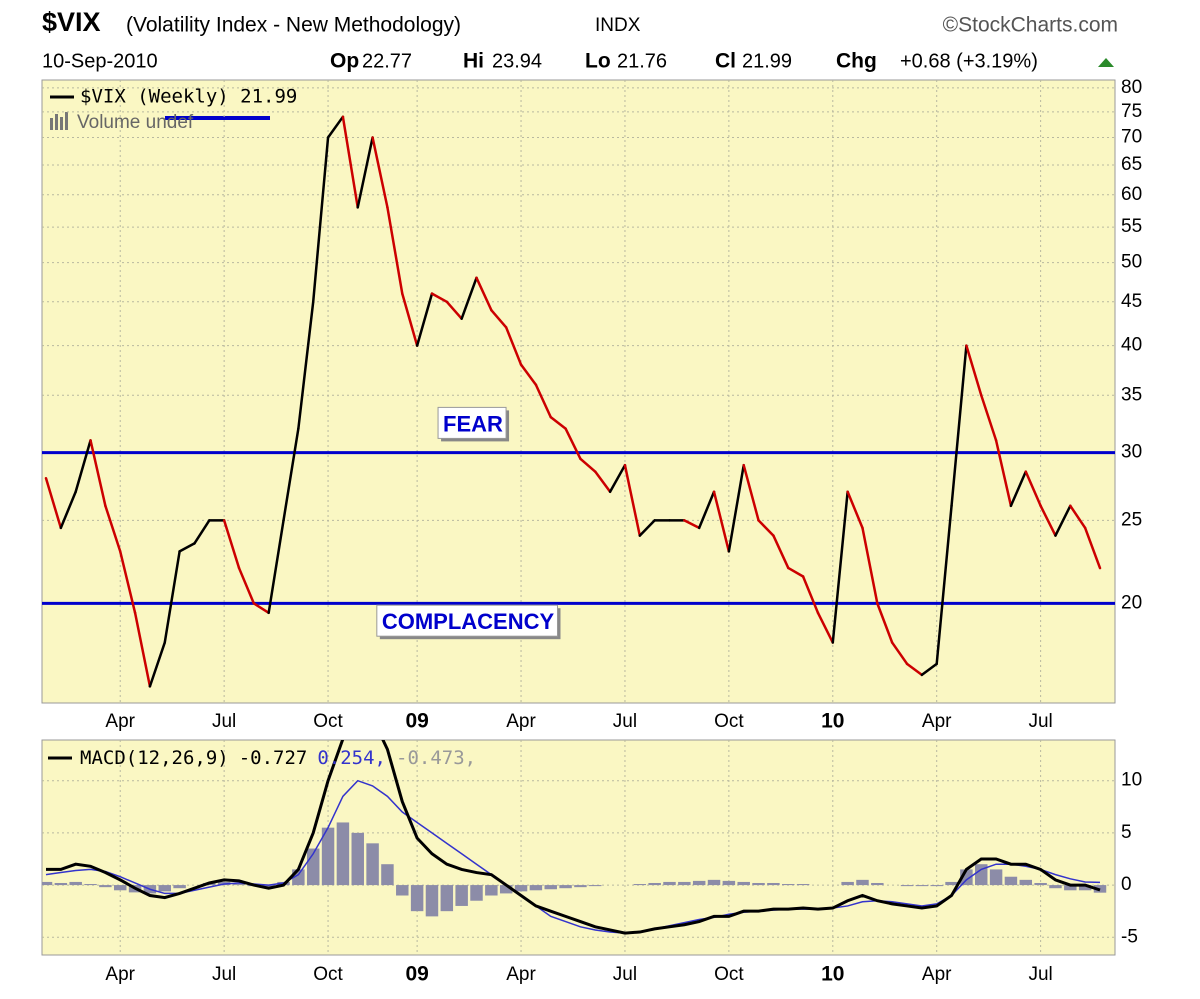  What do you see at coordinates (725, 61) in the screenshot?
I see `quote-label: Cl` at bounding box center [725, 61].